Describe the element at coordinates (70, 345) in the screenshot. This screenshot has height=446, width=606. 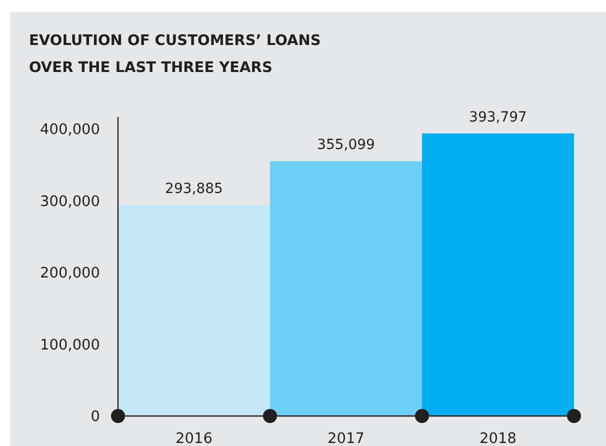
I see `y-tick-label: 100,000` at that location.